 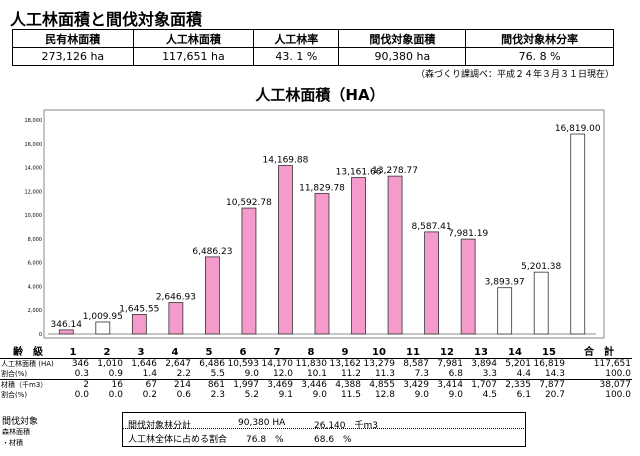 What do you see at coordinates (484, 385) in the screenshot?
I see `table-cell: 1,707` at bounding box center [484, 385].